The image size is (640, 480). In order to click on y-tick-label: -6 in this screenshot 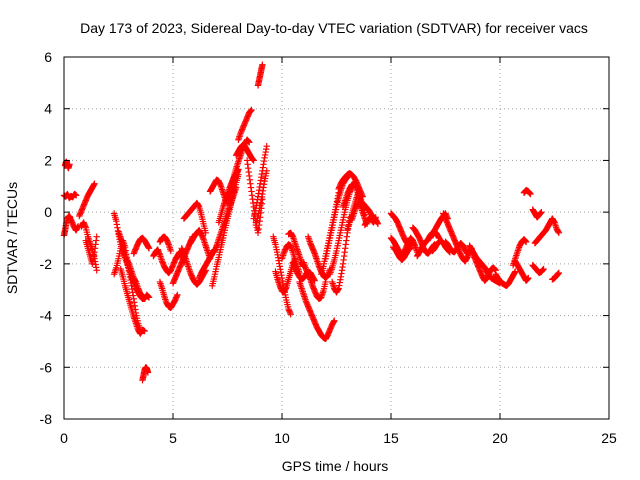, I will do `click(46, 367)`.